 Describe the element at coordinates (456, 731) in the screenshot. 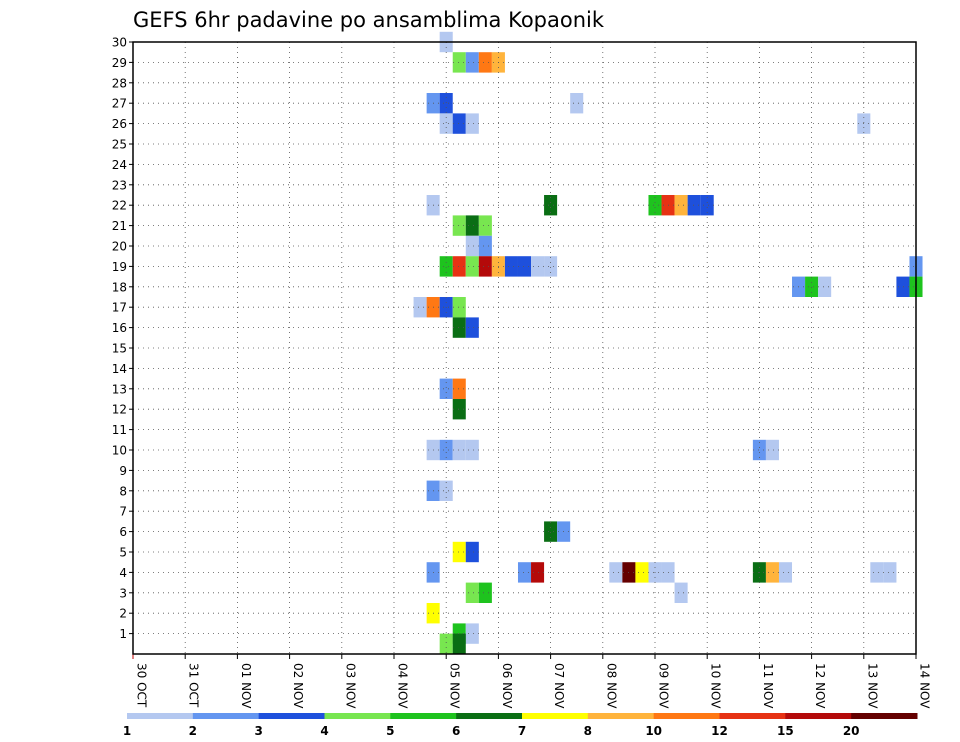

I see `legend-label-6: 6` at that location.